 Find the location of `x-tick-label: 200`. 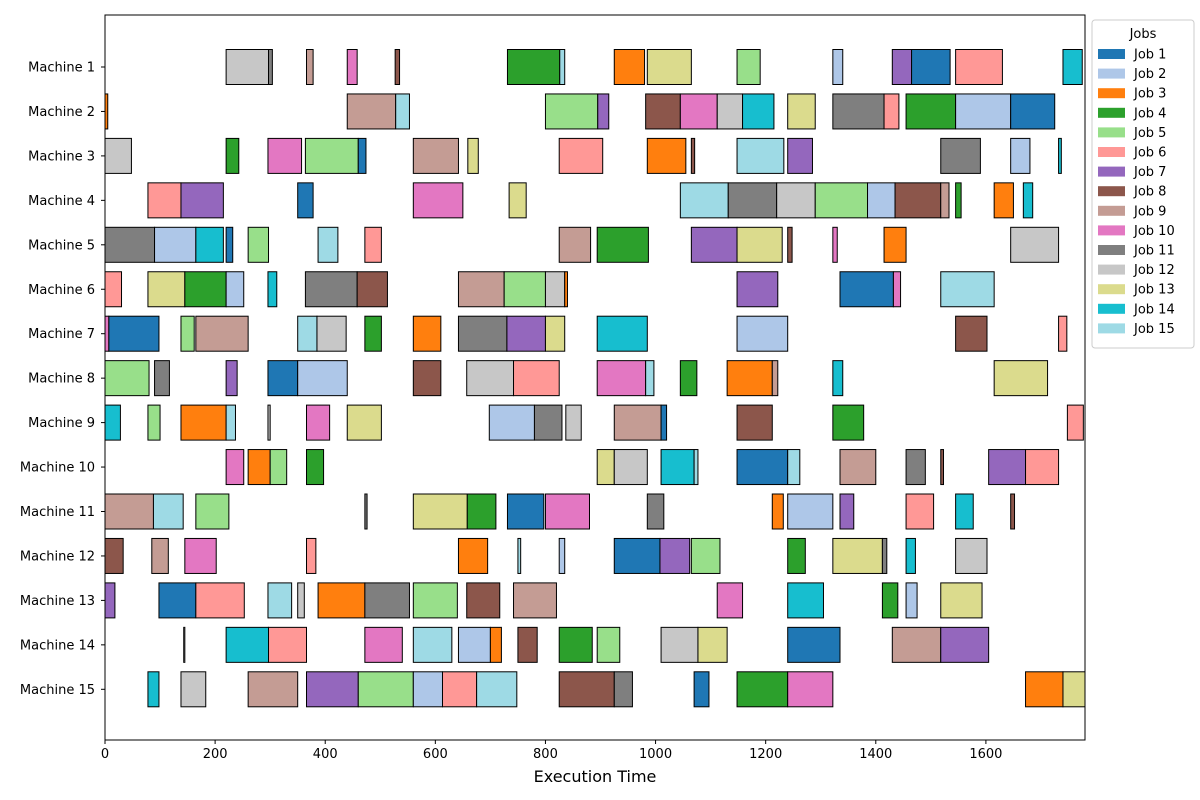

x-tick-label: 200 is located at coordinates (215, 754).